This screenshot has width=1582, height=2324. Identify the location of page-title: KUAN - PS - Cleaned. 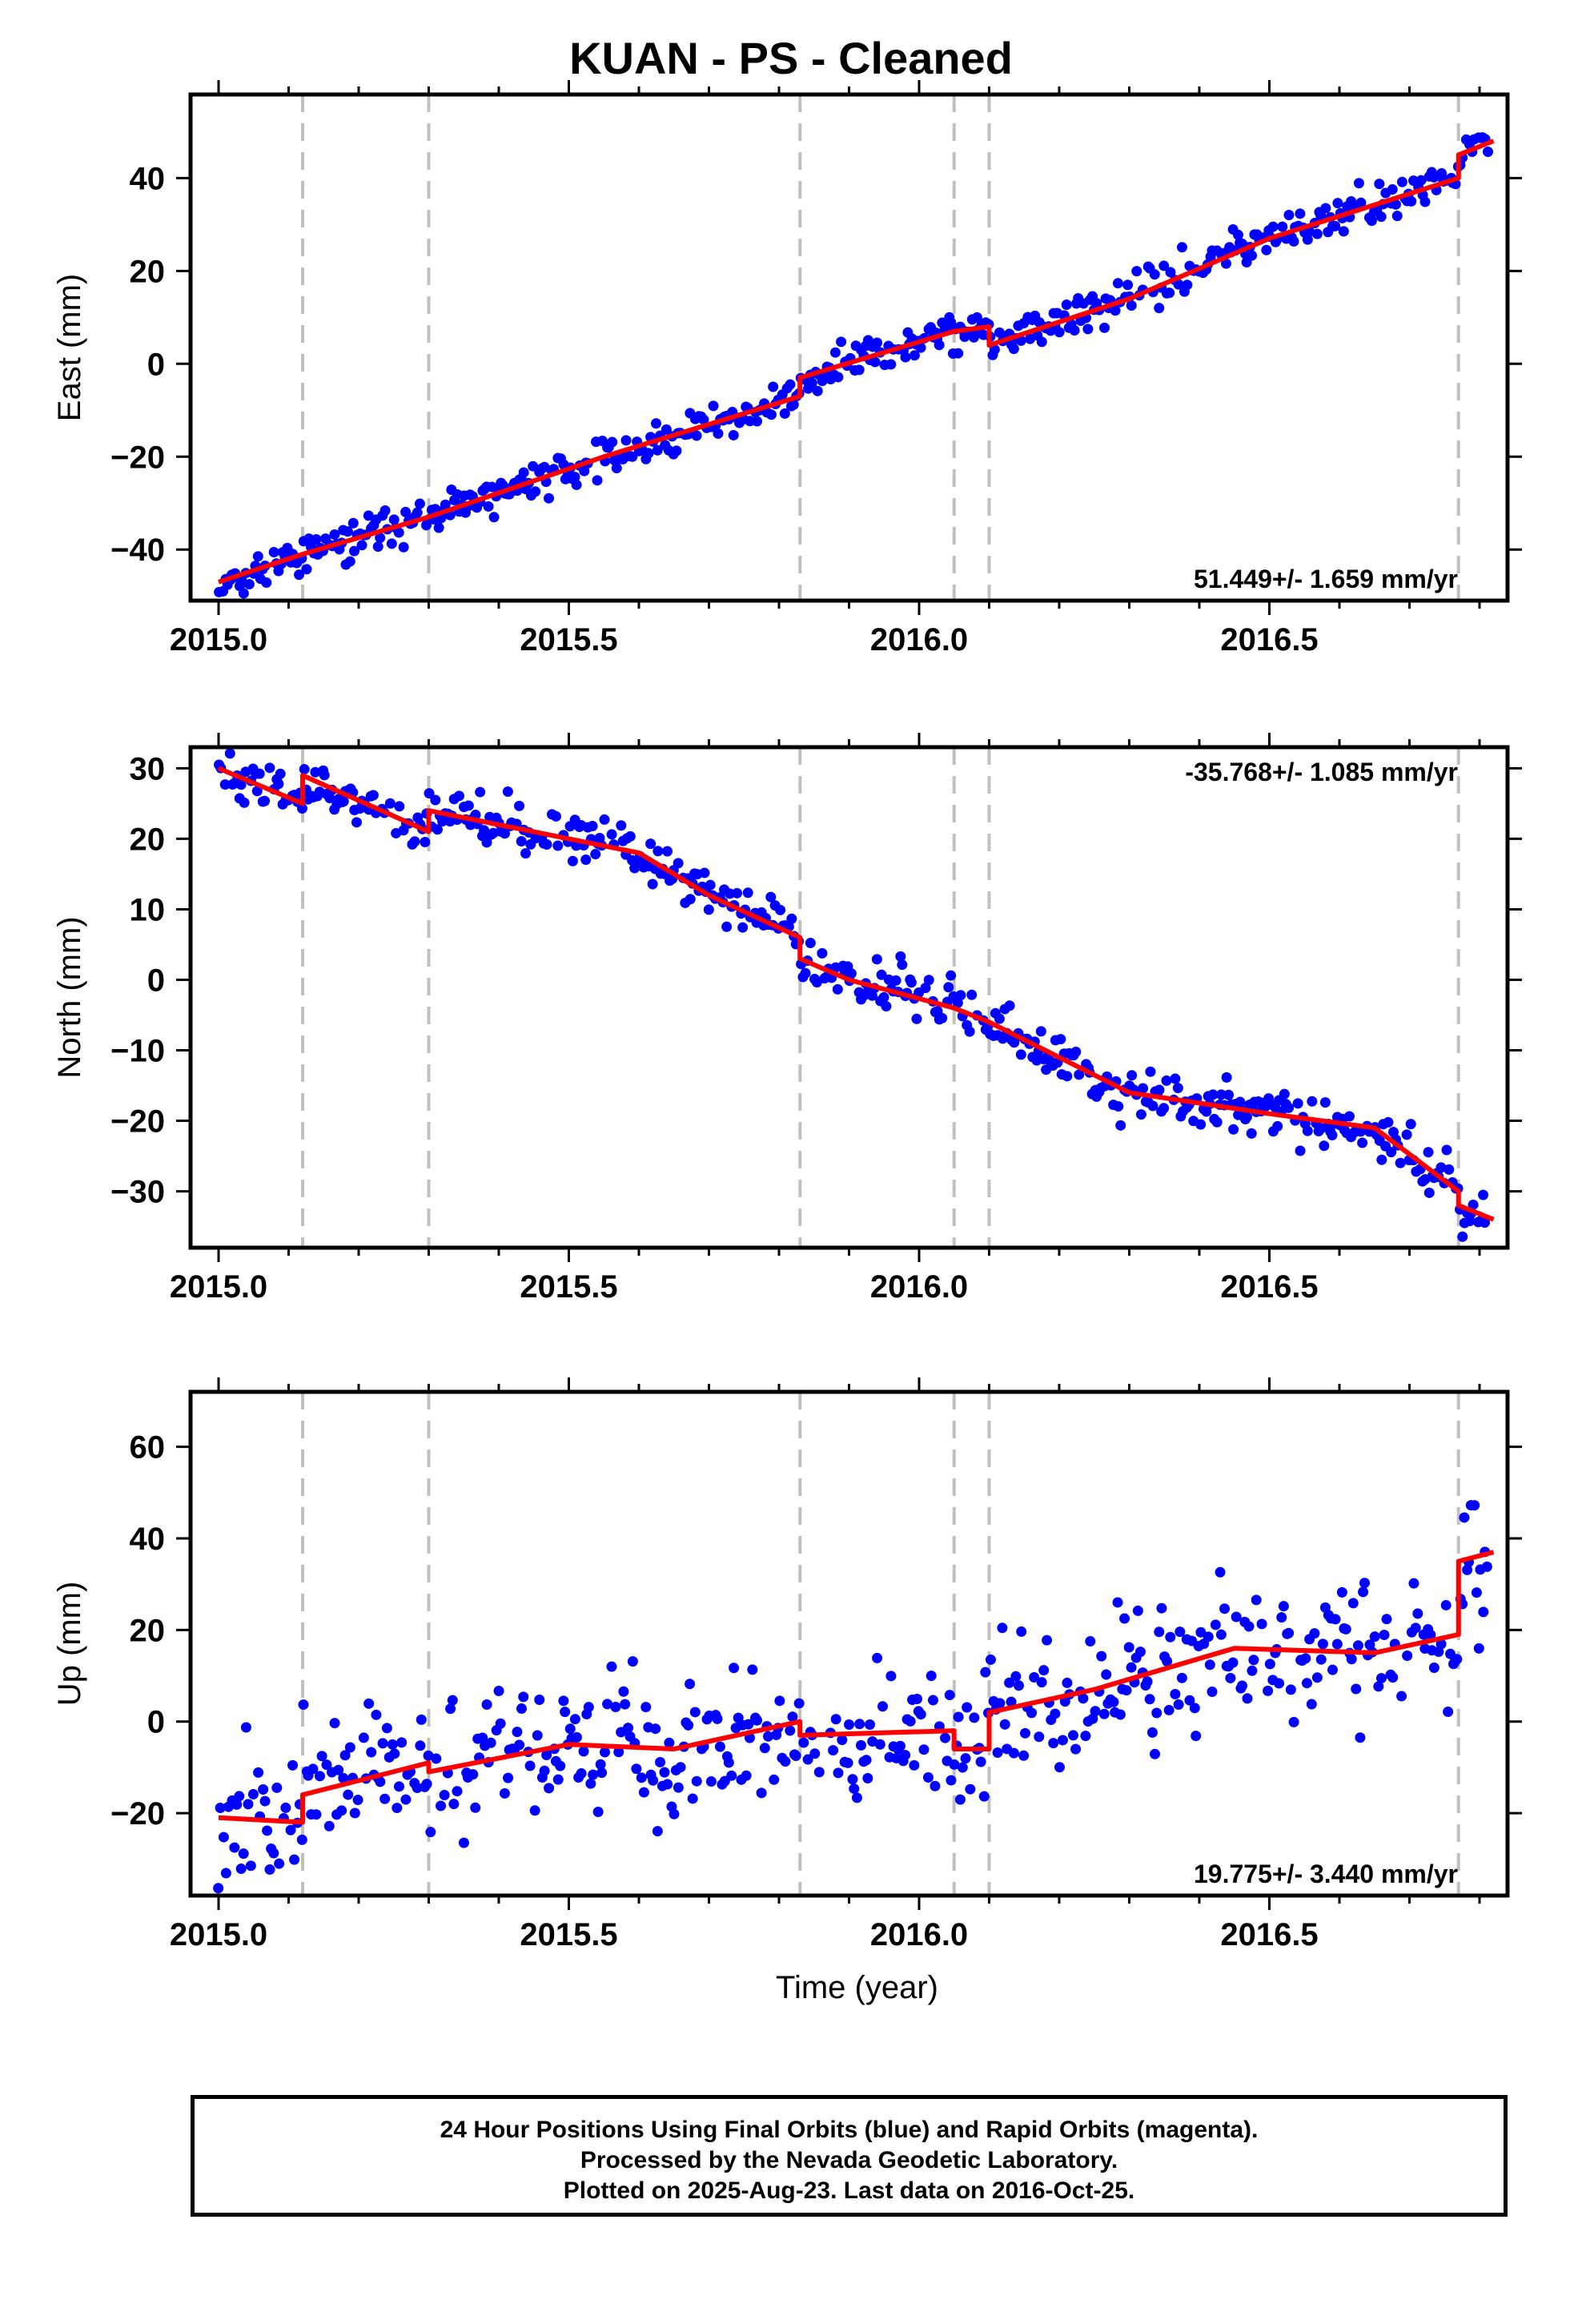
(791, 58).